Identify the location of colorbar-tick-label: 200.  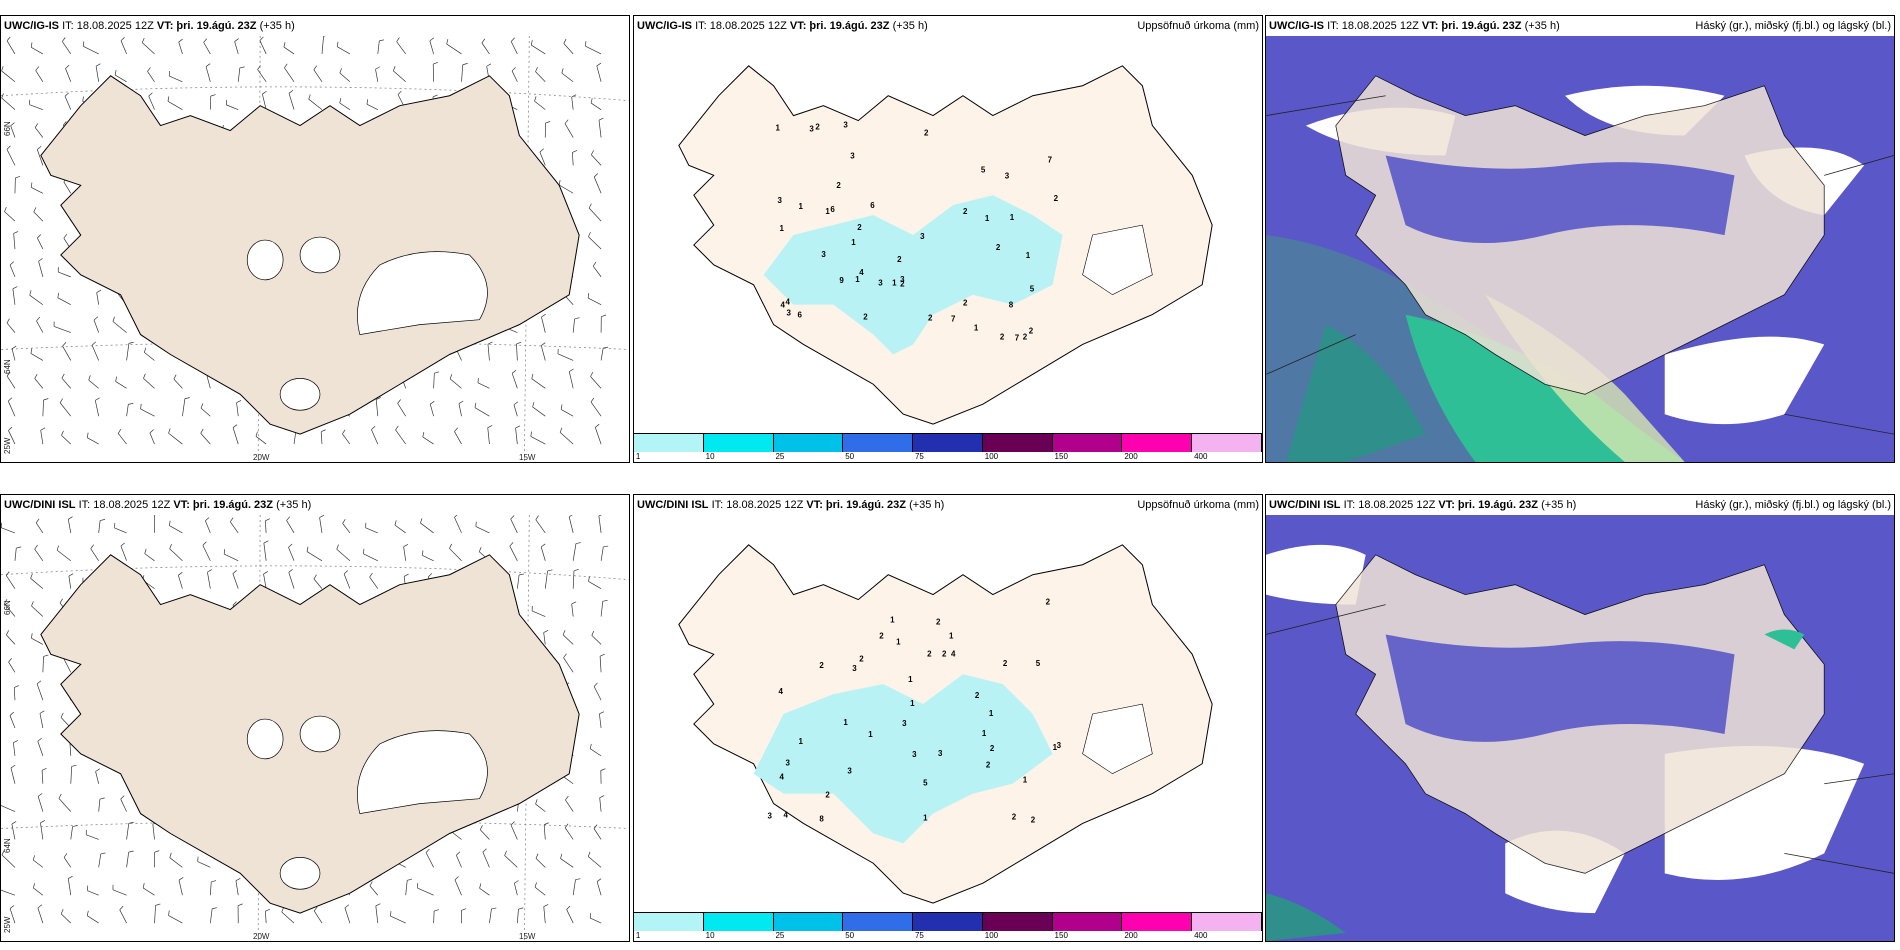
(1131, 456).